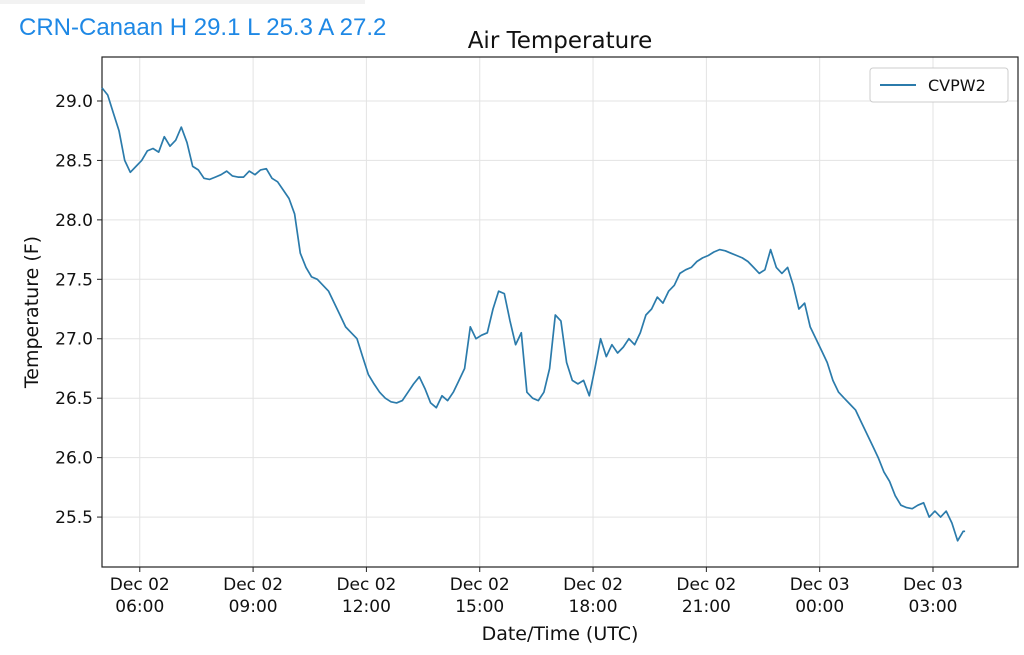 The width and height of the screenshot is (1024, 655). What do you see at coordinates (182, 2) in the screenshot?
I see `header-accent-bar` at bounding box center [182, 2].